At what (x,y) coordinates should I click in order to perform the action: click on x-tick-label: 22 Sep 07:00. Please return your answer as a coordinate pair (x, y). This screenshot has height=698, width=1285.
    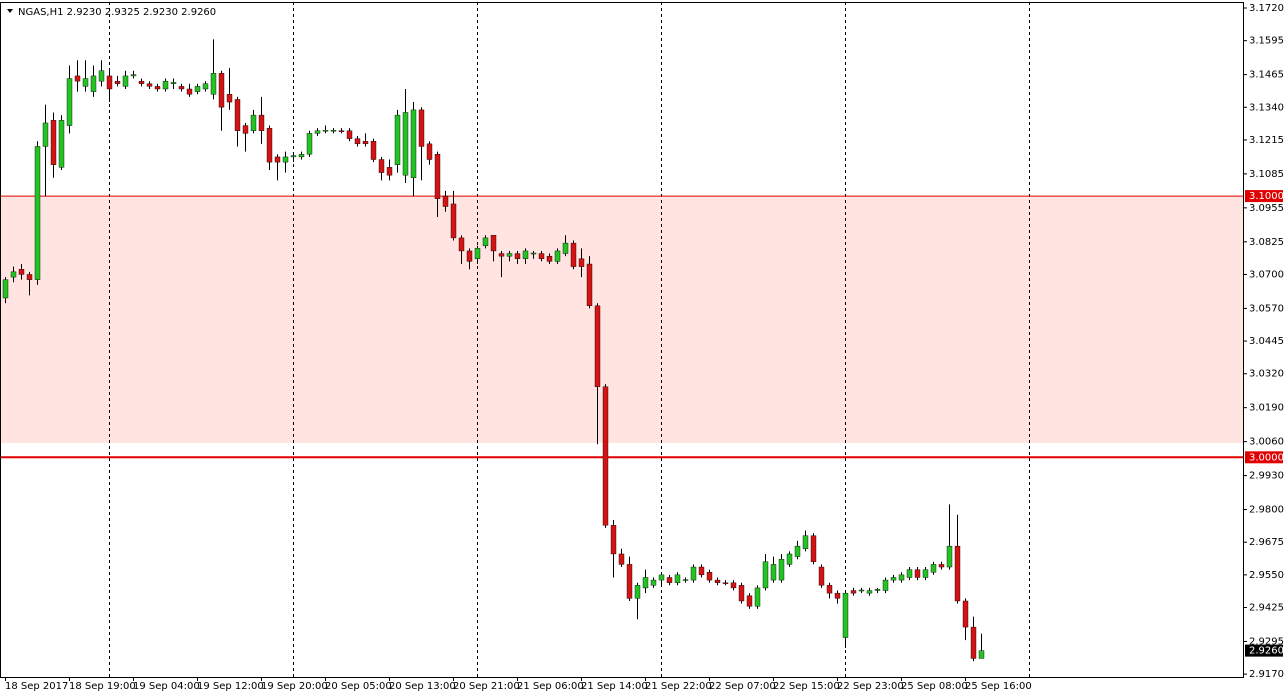
    Looking at the image, I should click on (742, 686).